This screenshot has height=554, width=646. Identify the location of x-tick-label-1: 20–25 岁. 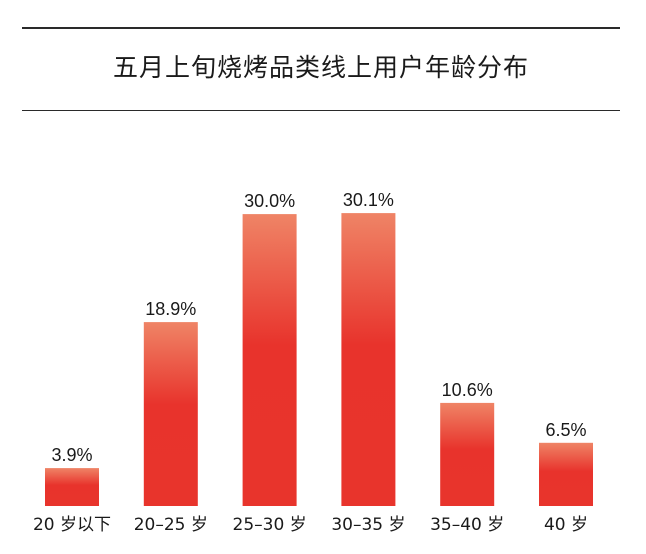
(171, 525).